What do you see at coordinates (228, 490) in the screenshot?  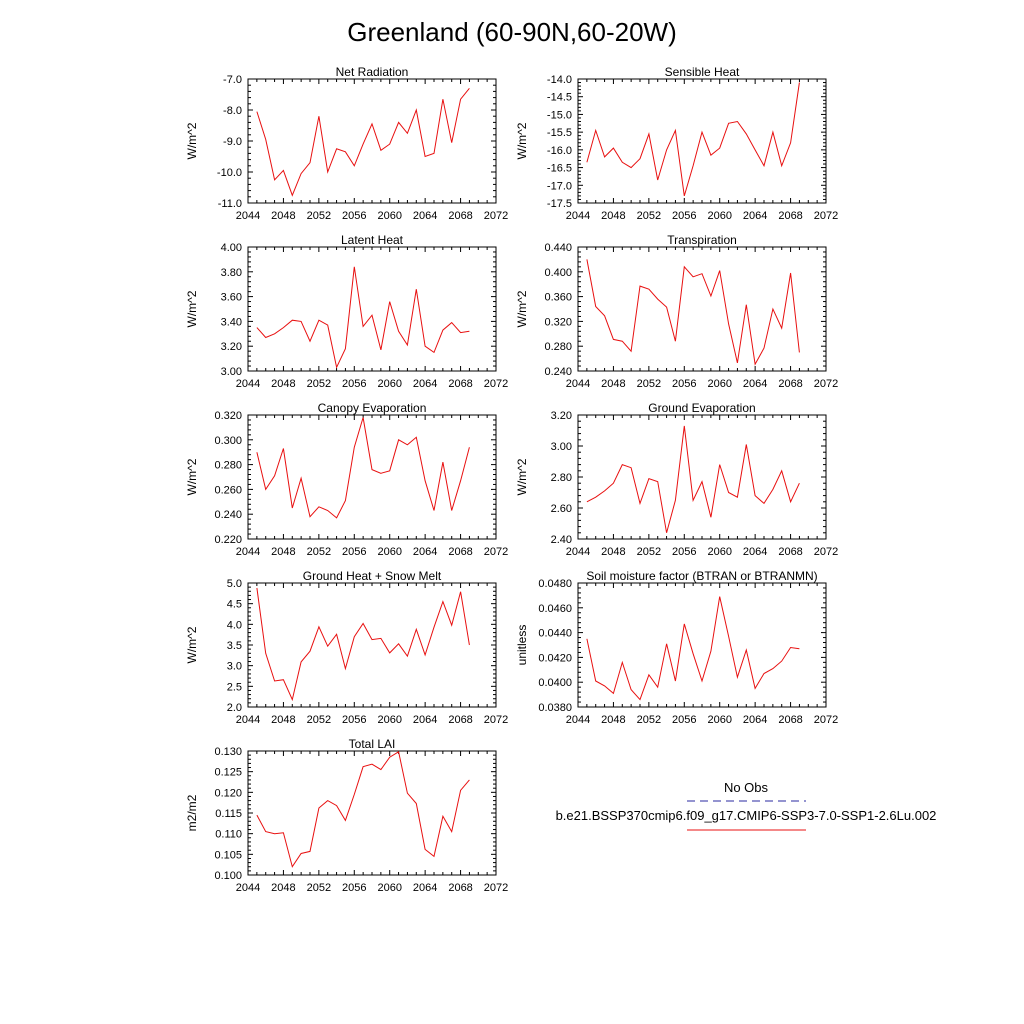 I see `y-tick-label: 0.260` at bounding box center [228, 490].